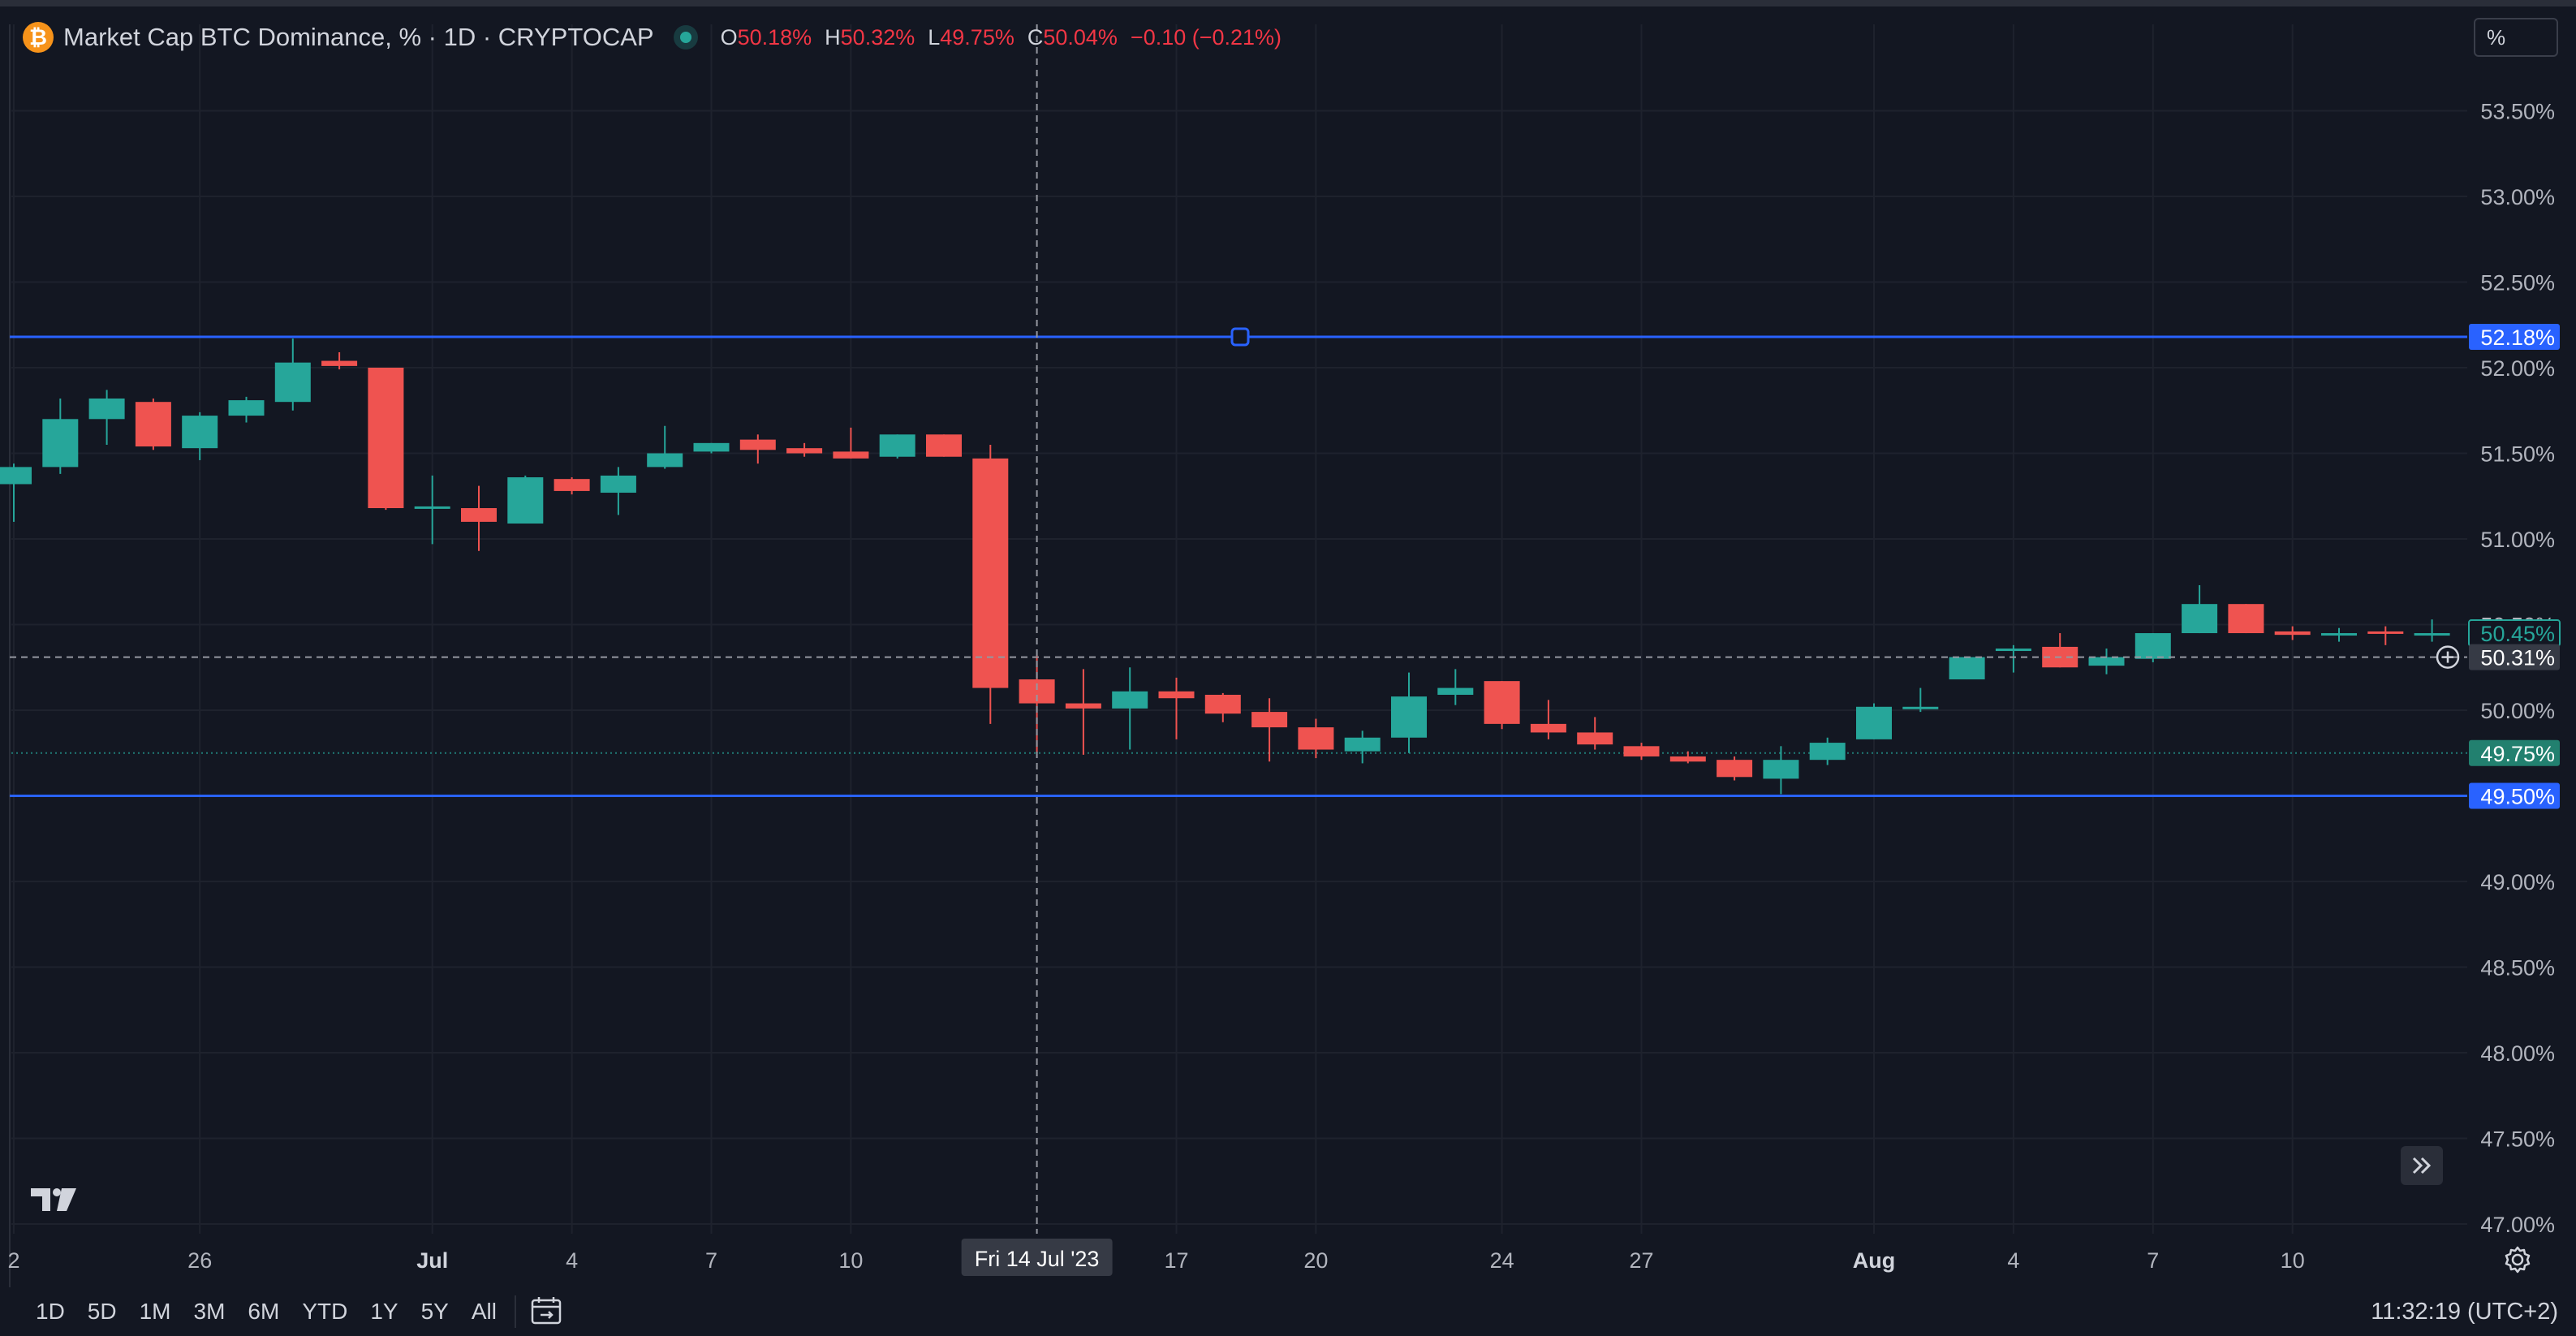 The width and height of the screenshot is (2576, 1336). What do you see at coordinates (877, 37) in the screenshot?
I see `high-value: 50.32%` at bounding box center [877, 37].